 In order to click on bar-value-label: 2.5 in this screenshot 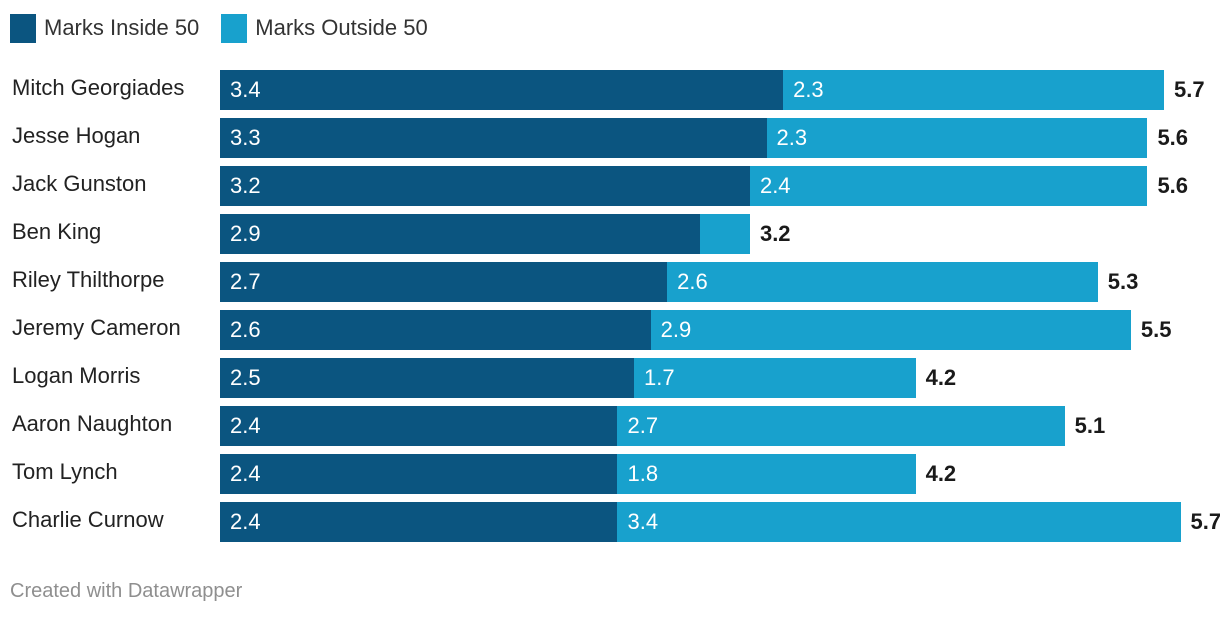, I will do `click(245, 377)`.